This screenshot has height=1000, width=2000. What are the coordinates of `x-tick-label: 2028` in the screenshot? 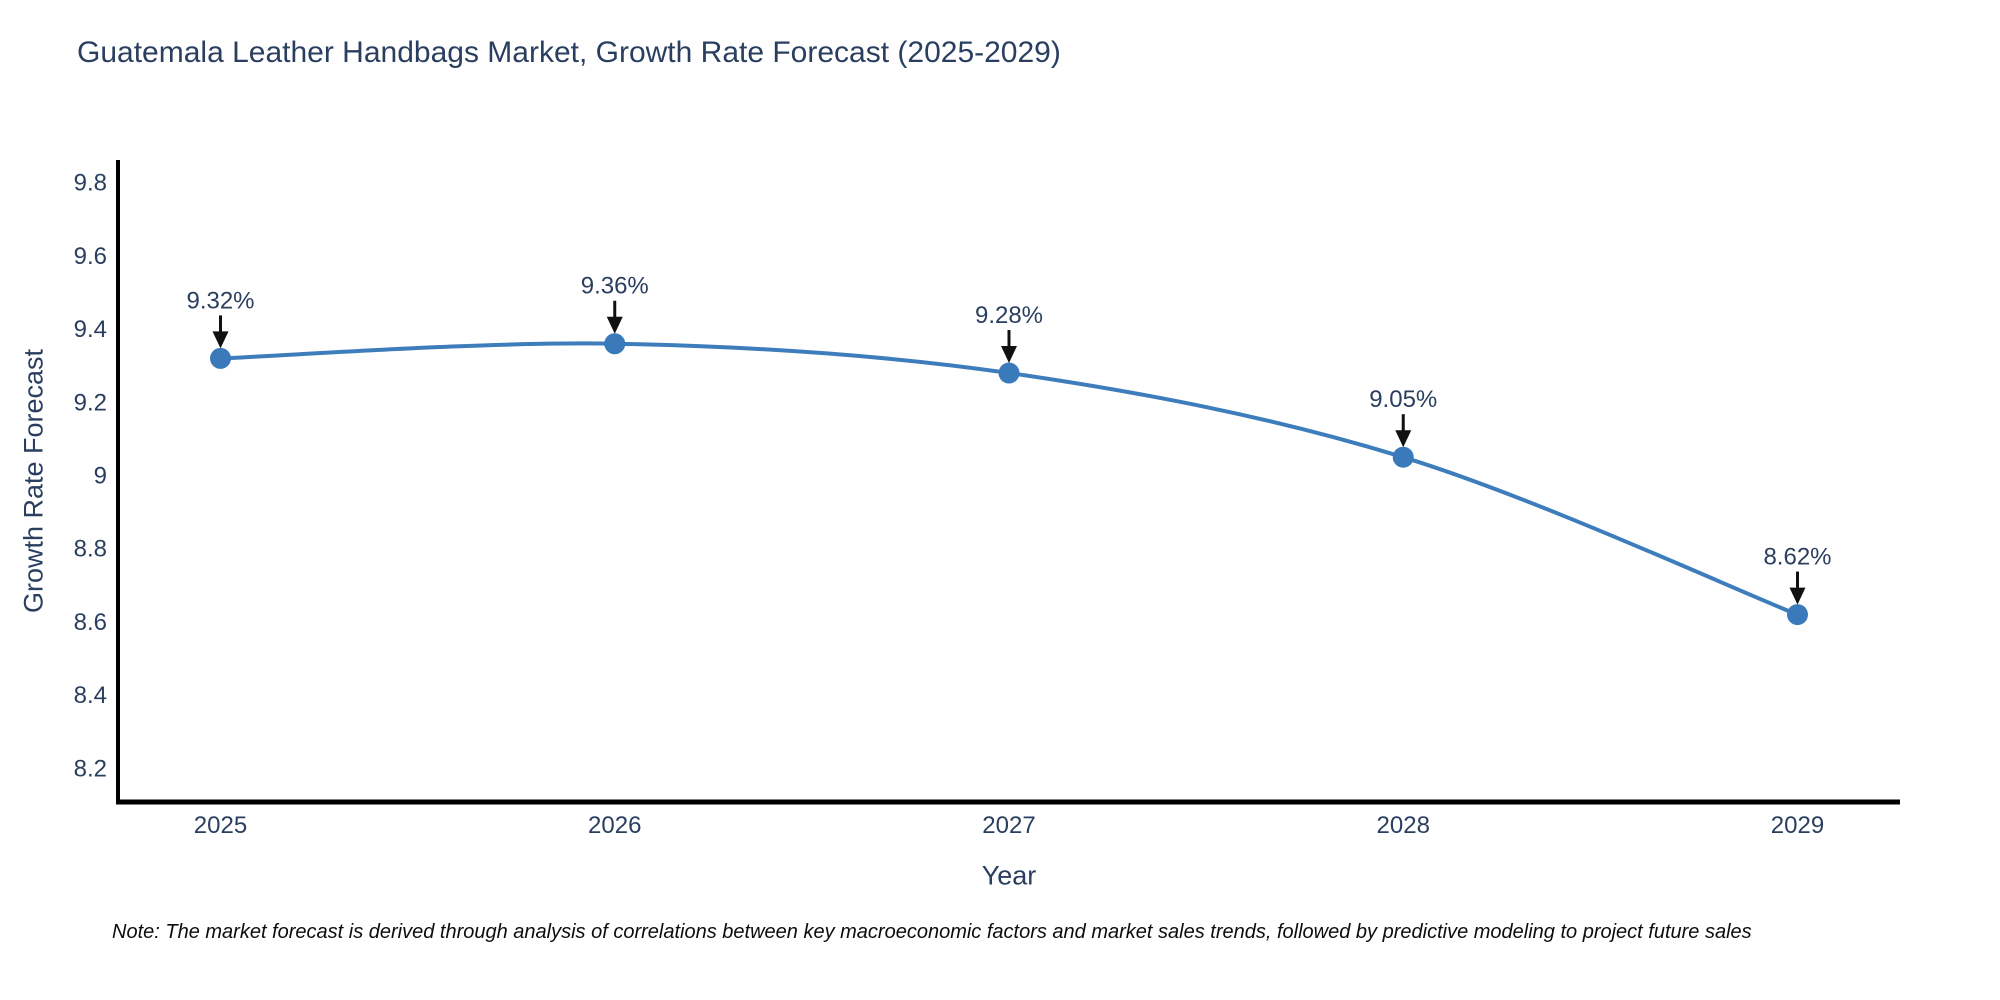 It's located at (1403, 825).